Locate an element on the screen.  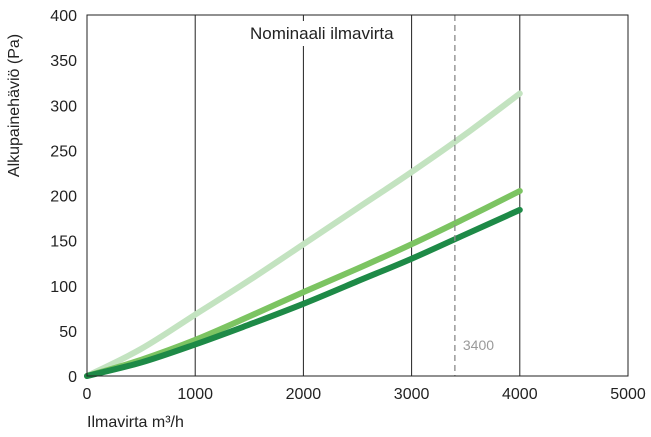
x-tick-label-3000: 3000 is located at coordinates (412, 394).